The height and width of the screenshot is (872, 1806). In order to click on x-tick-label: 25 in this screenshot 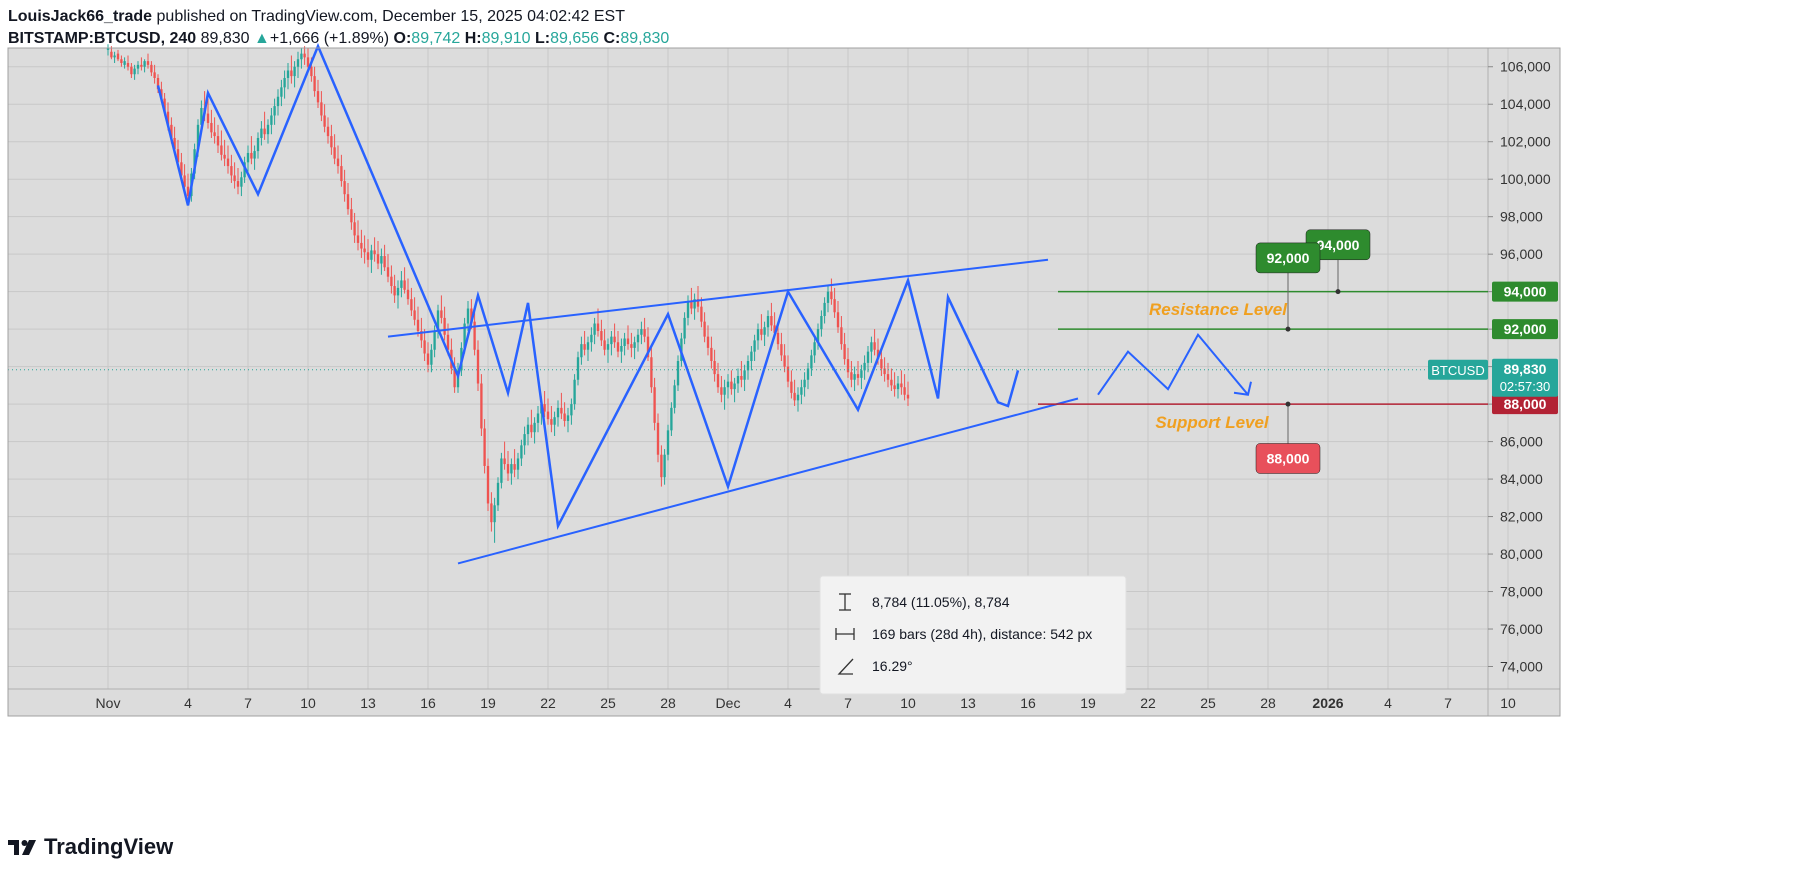, I will do `click(1208, 703)`.